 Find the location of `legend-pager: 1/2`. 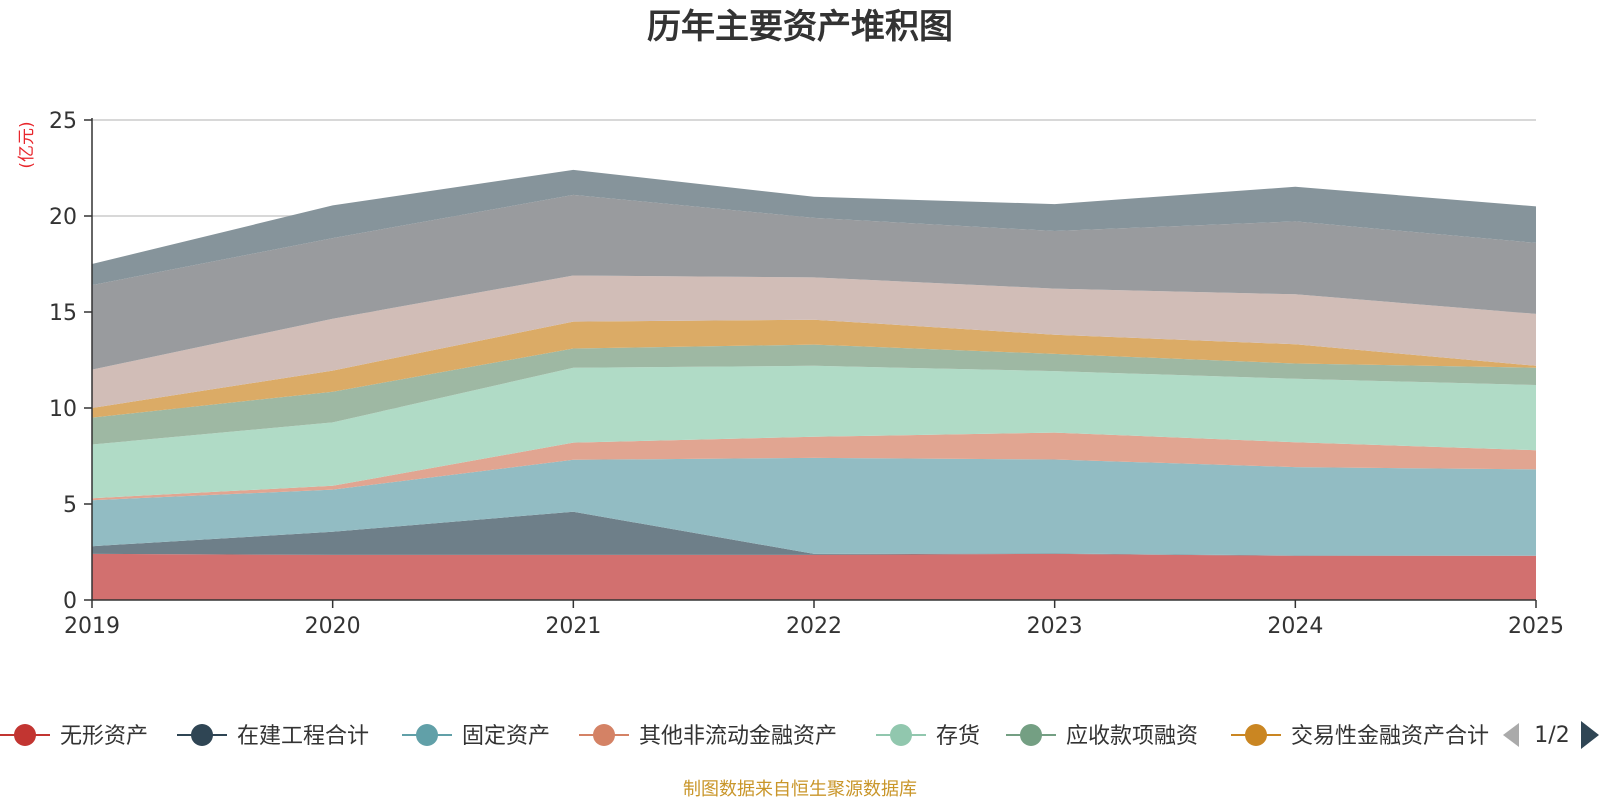

legend-pager: 1/2 is located at coordinates (1551, 735).